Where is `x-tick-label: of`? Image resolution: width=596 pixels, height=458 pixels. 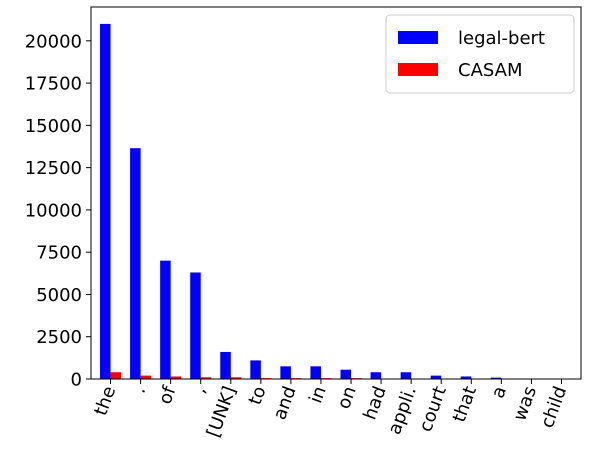 x-tick-label: of is located at coordinates (168, 395).